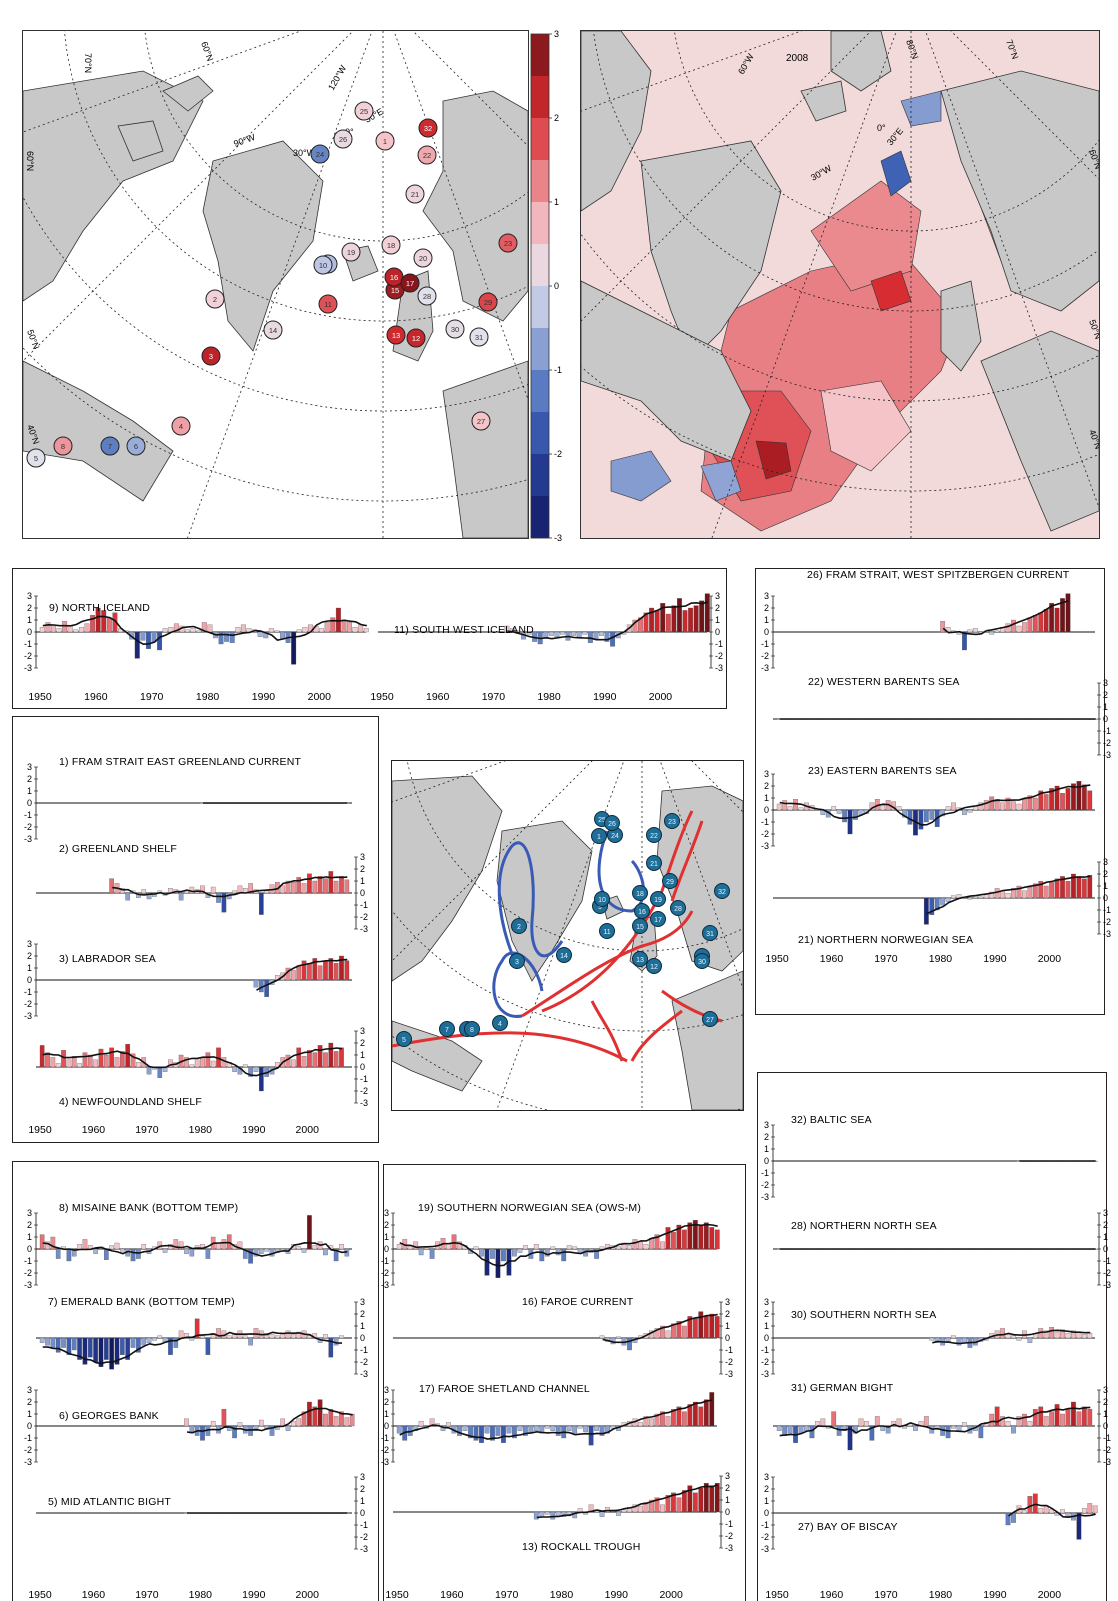  What do you see at coordinates (702, 961) in the screenshot?
I see `circulation-station-dot` at bounding box center [702, 961].